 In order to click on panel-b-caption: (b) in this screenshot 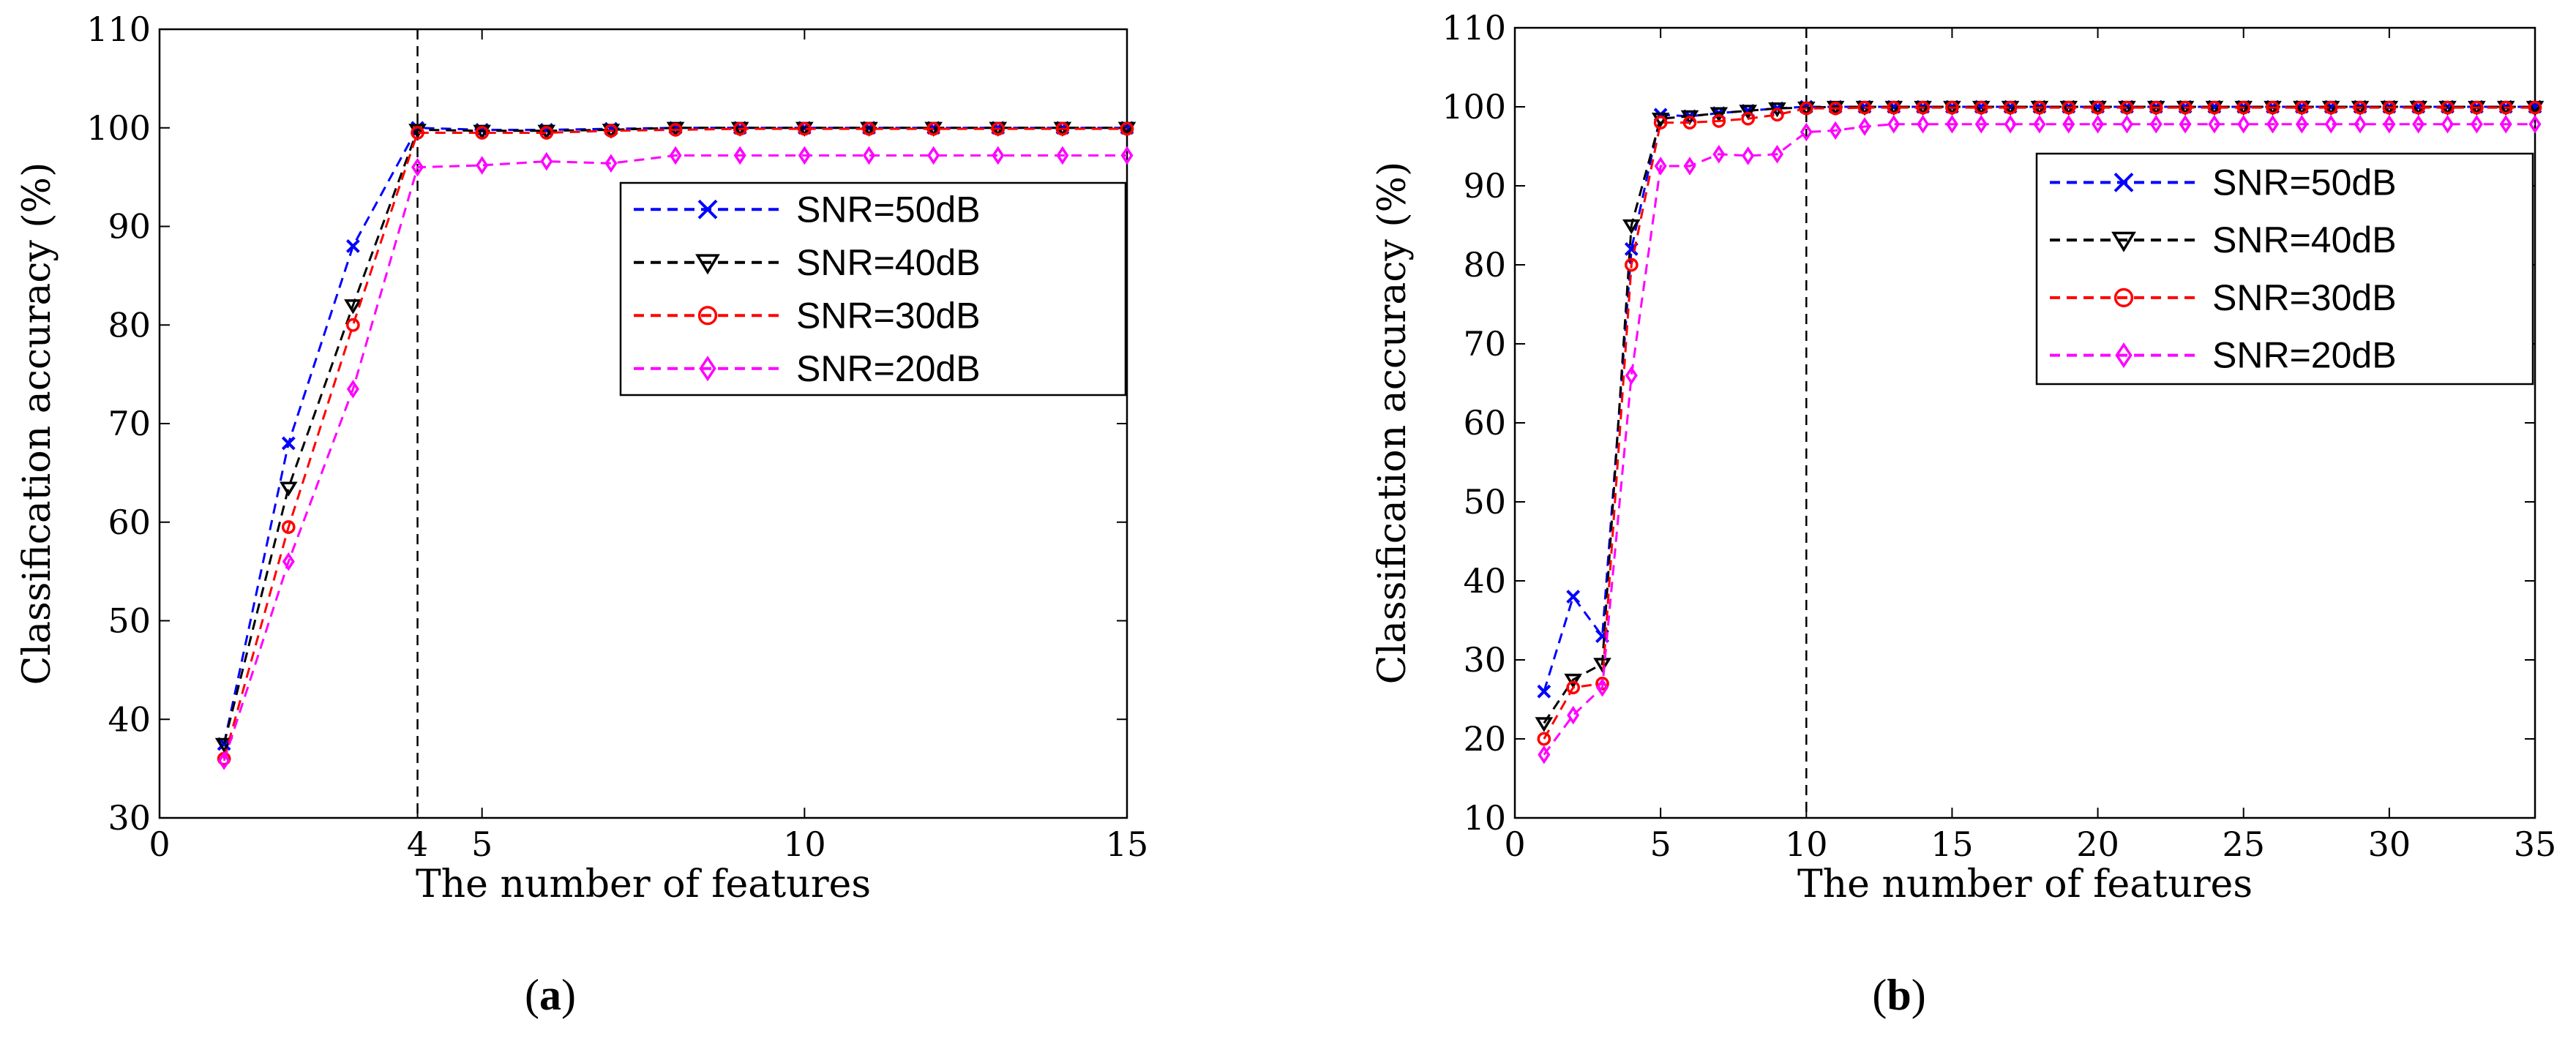, I will do `click(1898, 995)`.